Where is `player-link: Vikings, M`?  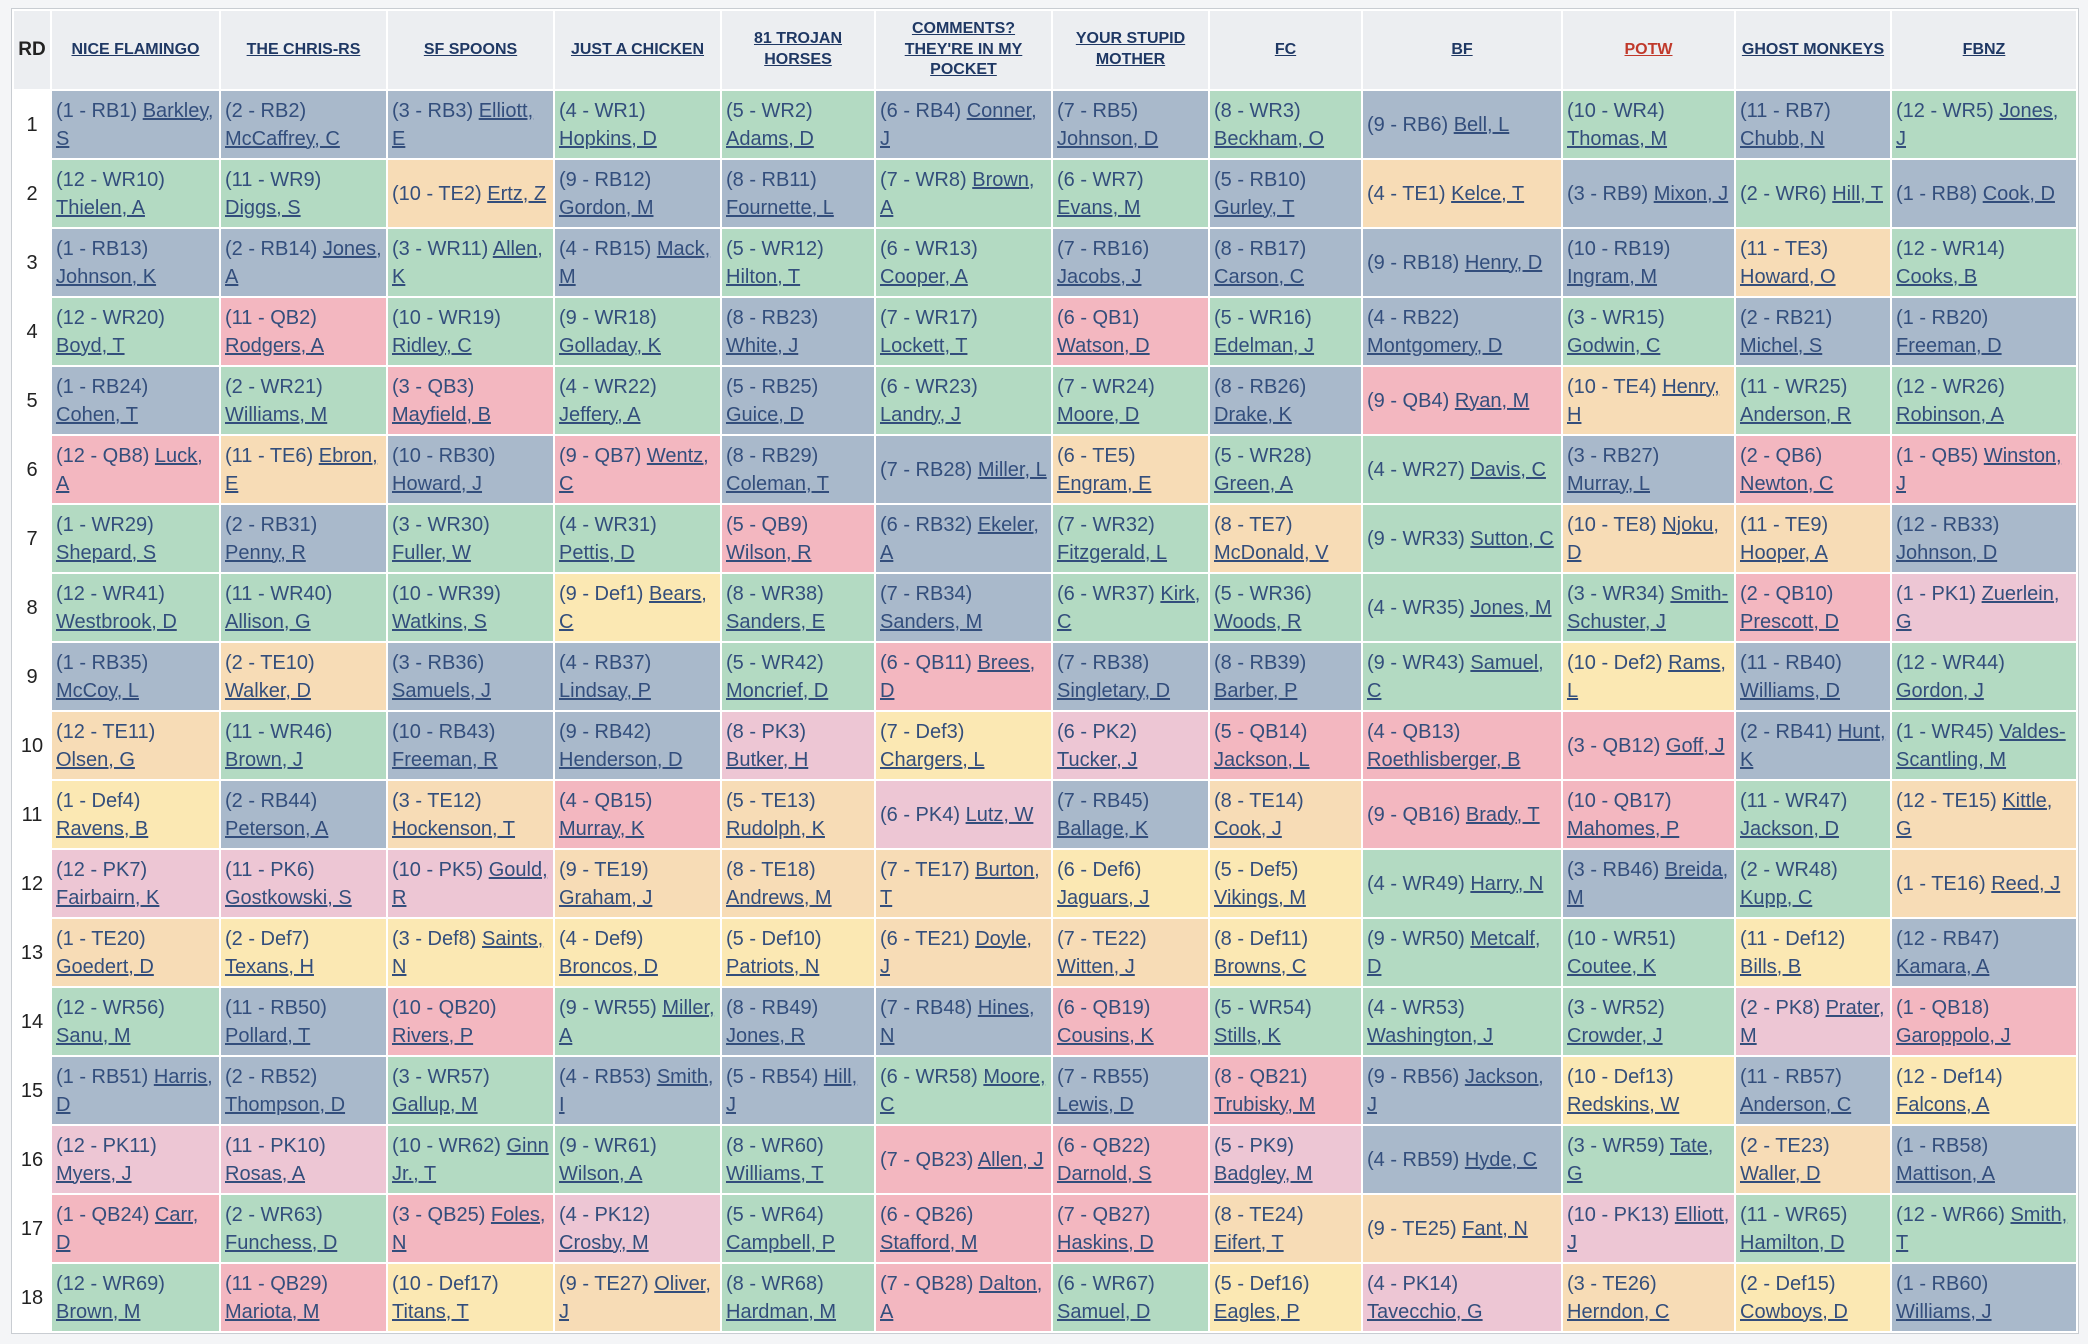 player-link: Vikings, M is located at coordinates (1260, 897).